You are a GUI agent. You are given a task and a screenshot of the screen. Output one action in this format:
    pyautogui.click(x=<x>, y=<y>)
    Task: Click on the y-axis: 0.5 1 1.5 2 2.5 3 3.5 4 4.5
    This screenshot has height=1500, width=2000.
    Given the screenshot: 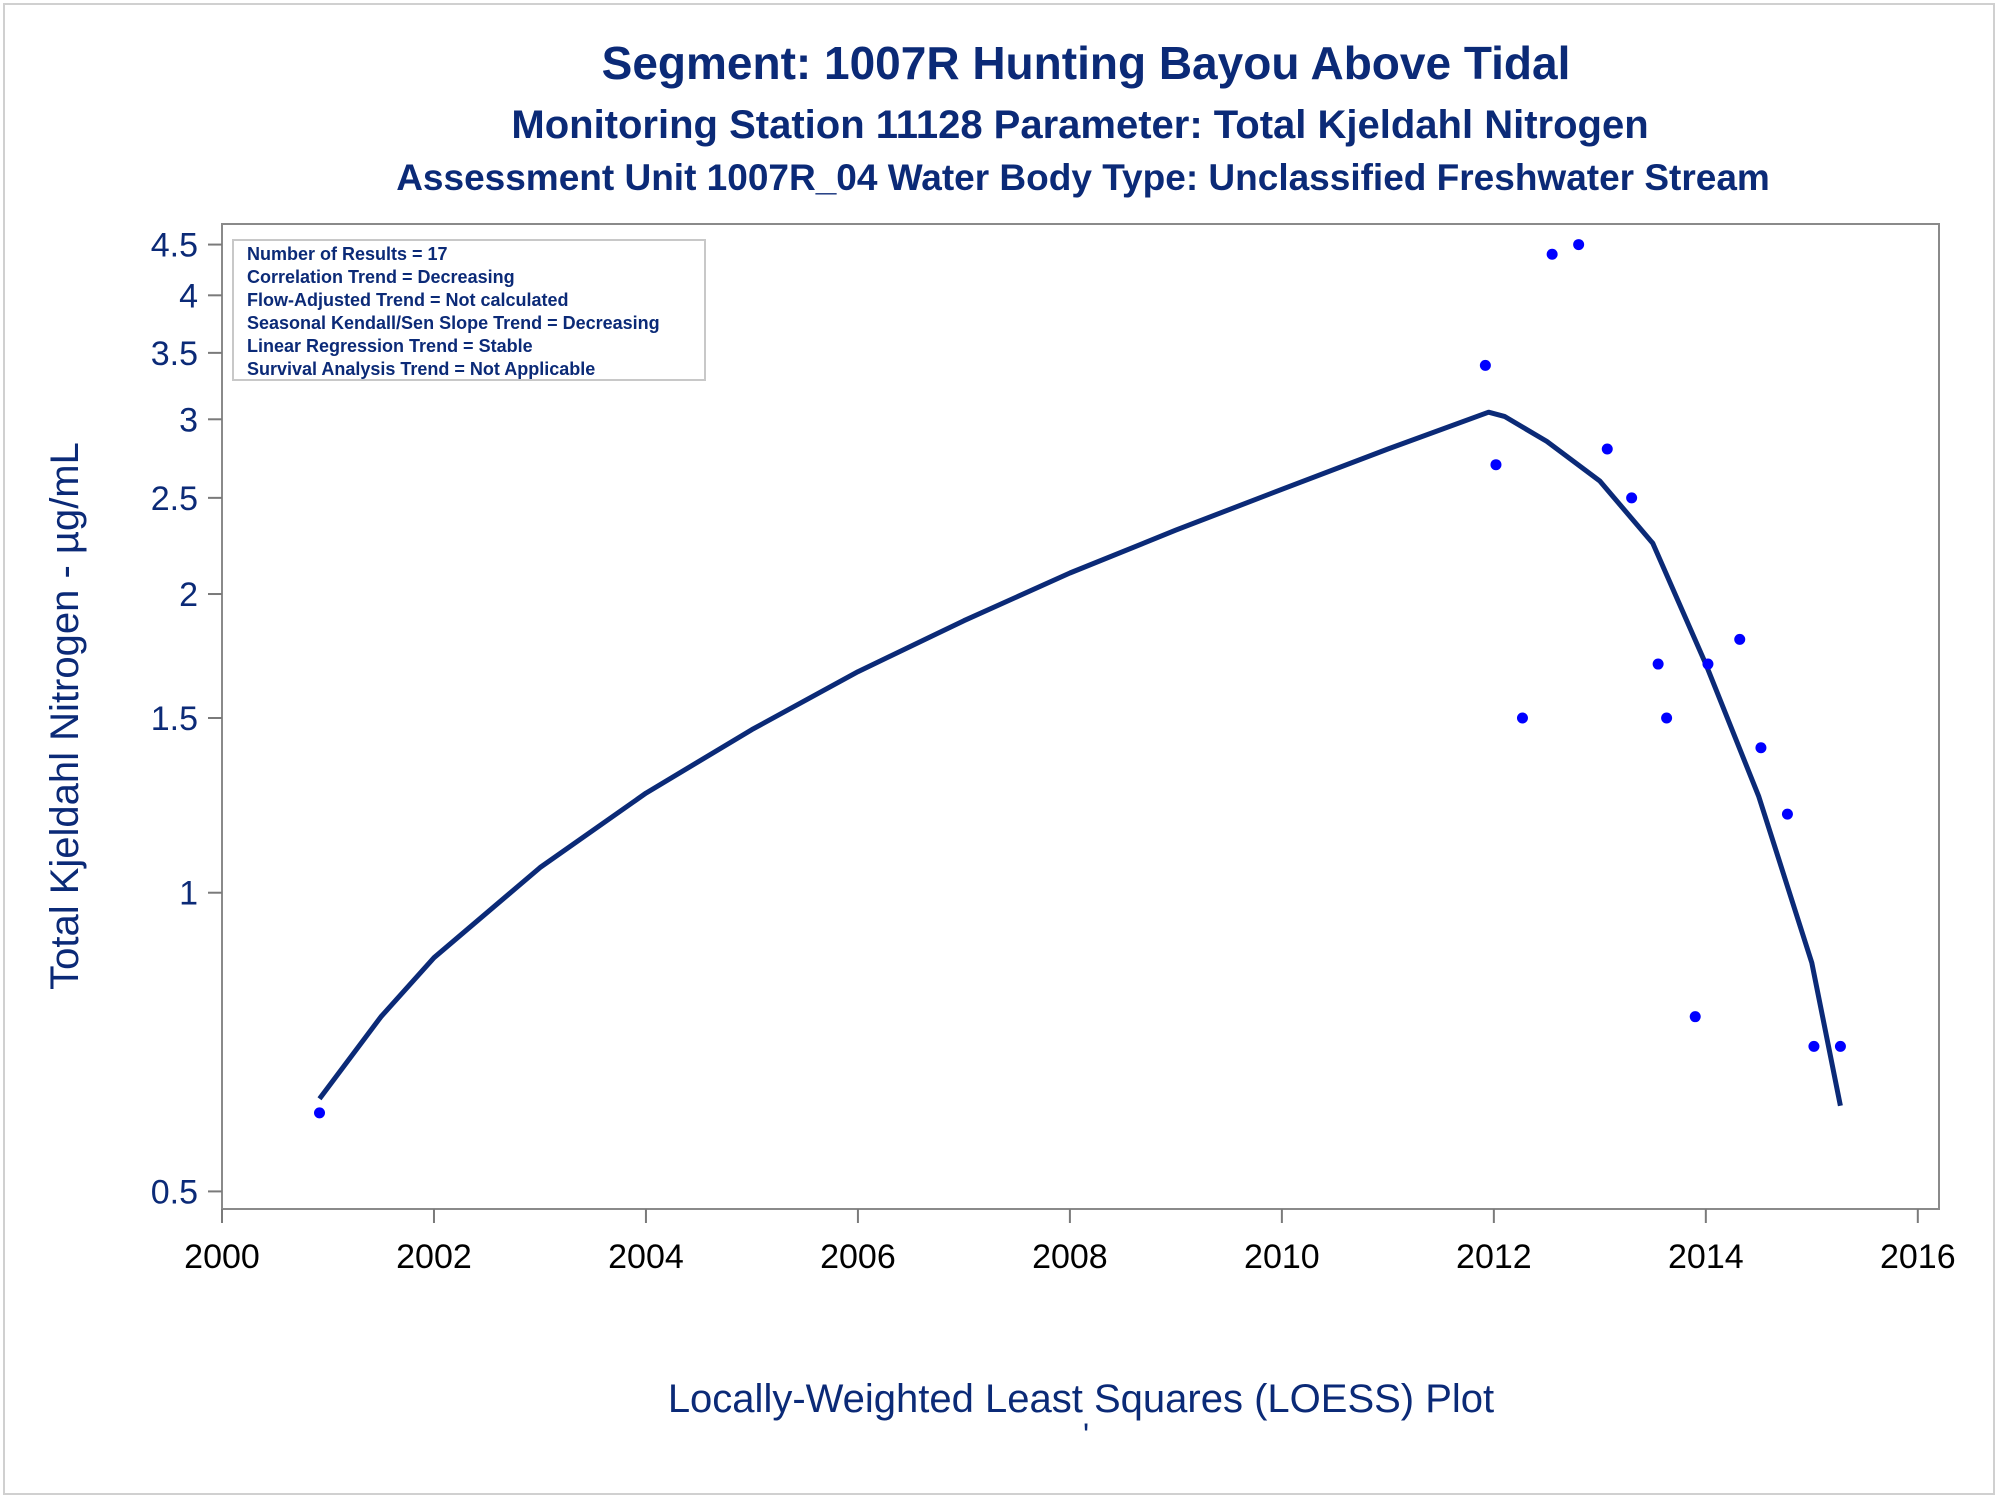 What is the action you would take?
    pyautogui.click(x=186, y=719)
    